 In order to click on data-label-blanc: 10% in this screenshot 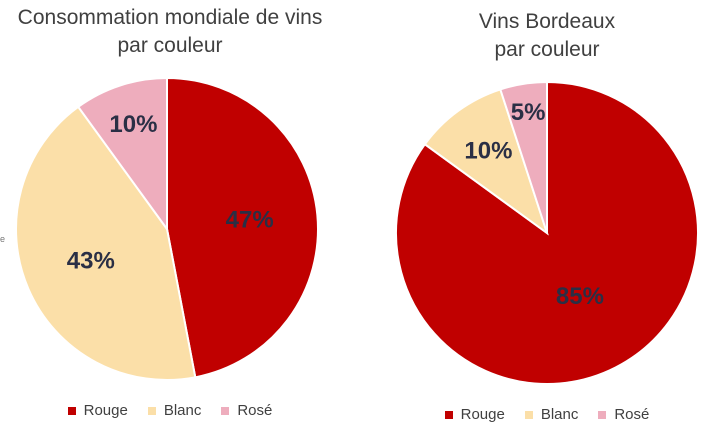, I will do `click(488, 151)`.